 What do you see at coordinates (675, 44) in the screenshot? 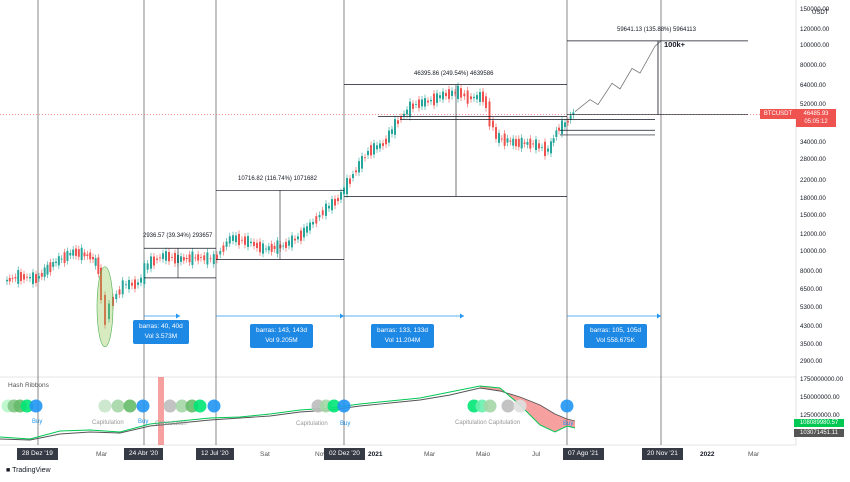
I see `target-label: 100k+` at bounding box center [675, 44].